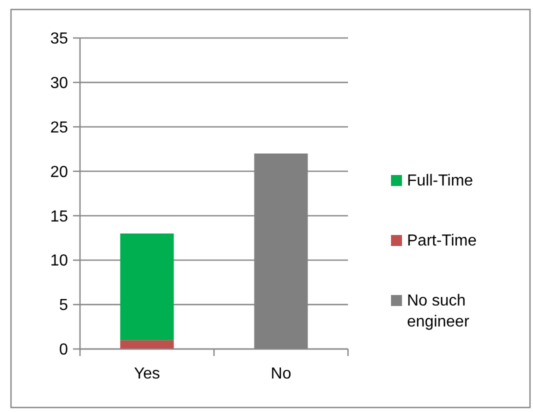 This screenshot has height=413, width=533. What do you see at coordinates (59, 172) in the screenshot?
I see `y-tick-label: 20` at bounding box center [59, 172].